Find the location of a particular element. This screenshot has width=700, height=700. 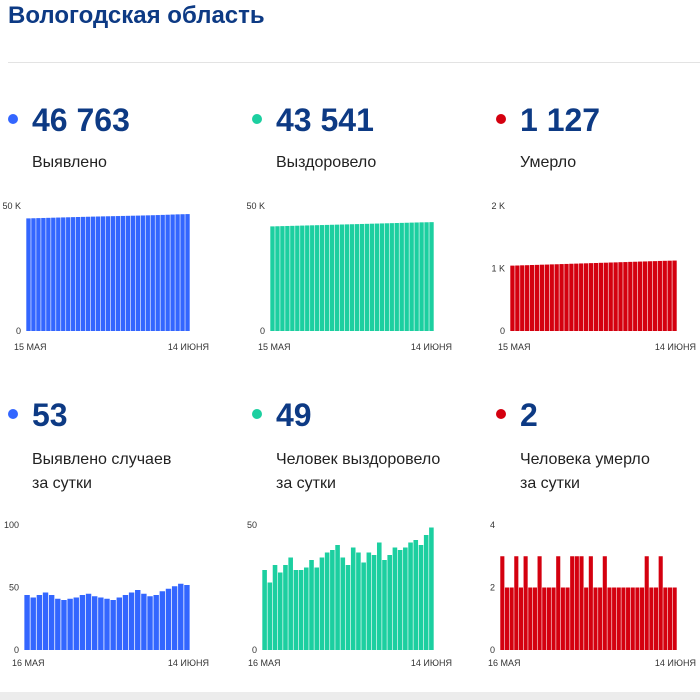

stat-value-detected: 46 763 is located at coordinates (81, 120).